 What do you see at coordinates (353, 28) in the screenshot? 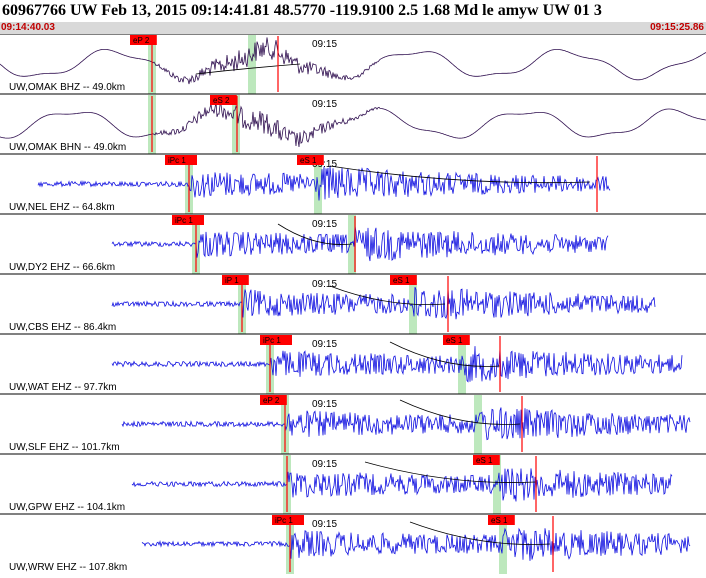
I see `time-range-bar: 09:14:40.03 09:15:25.86` at bounding box center [353, 28].